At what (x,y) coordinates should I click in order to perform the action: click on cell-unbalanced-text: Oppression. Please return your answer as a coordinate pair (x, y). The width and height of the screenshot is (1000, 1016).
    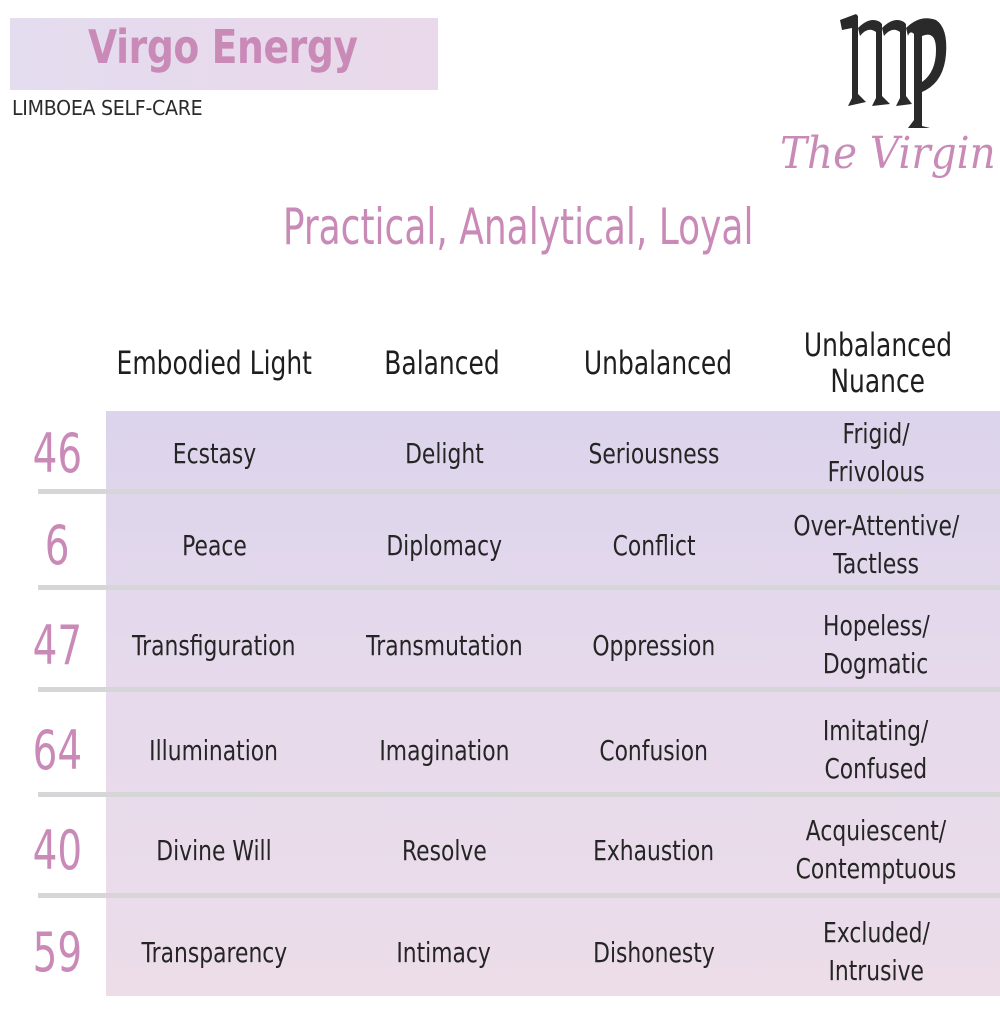
    Looking at the image, I should click on (654, 645).